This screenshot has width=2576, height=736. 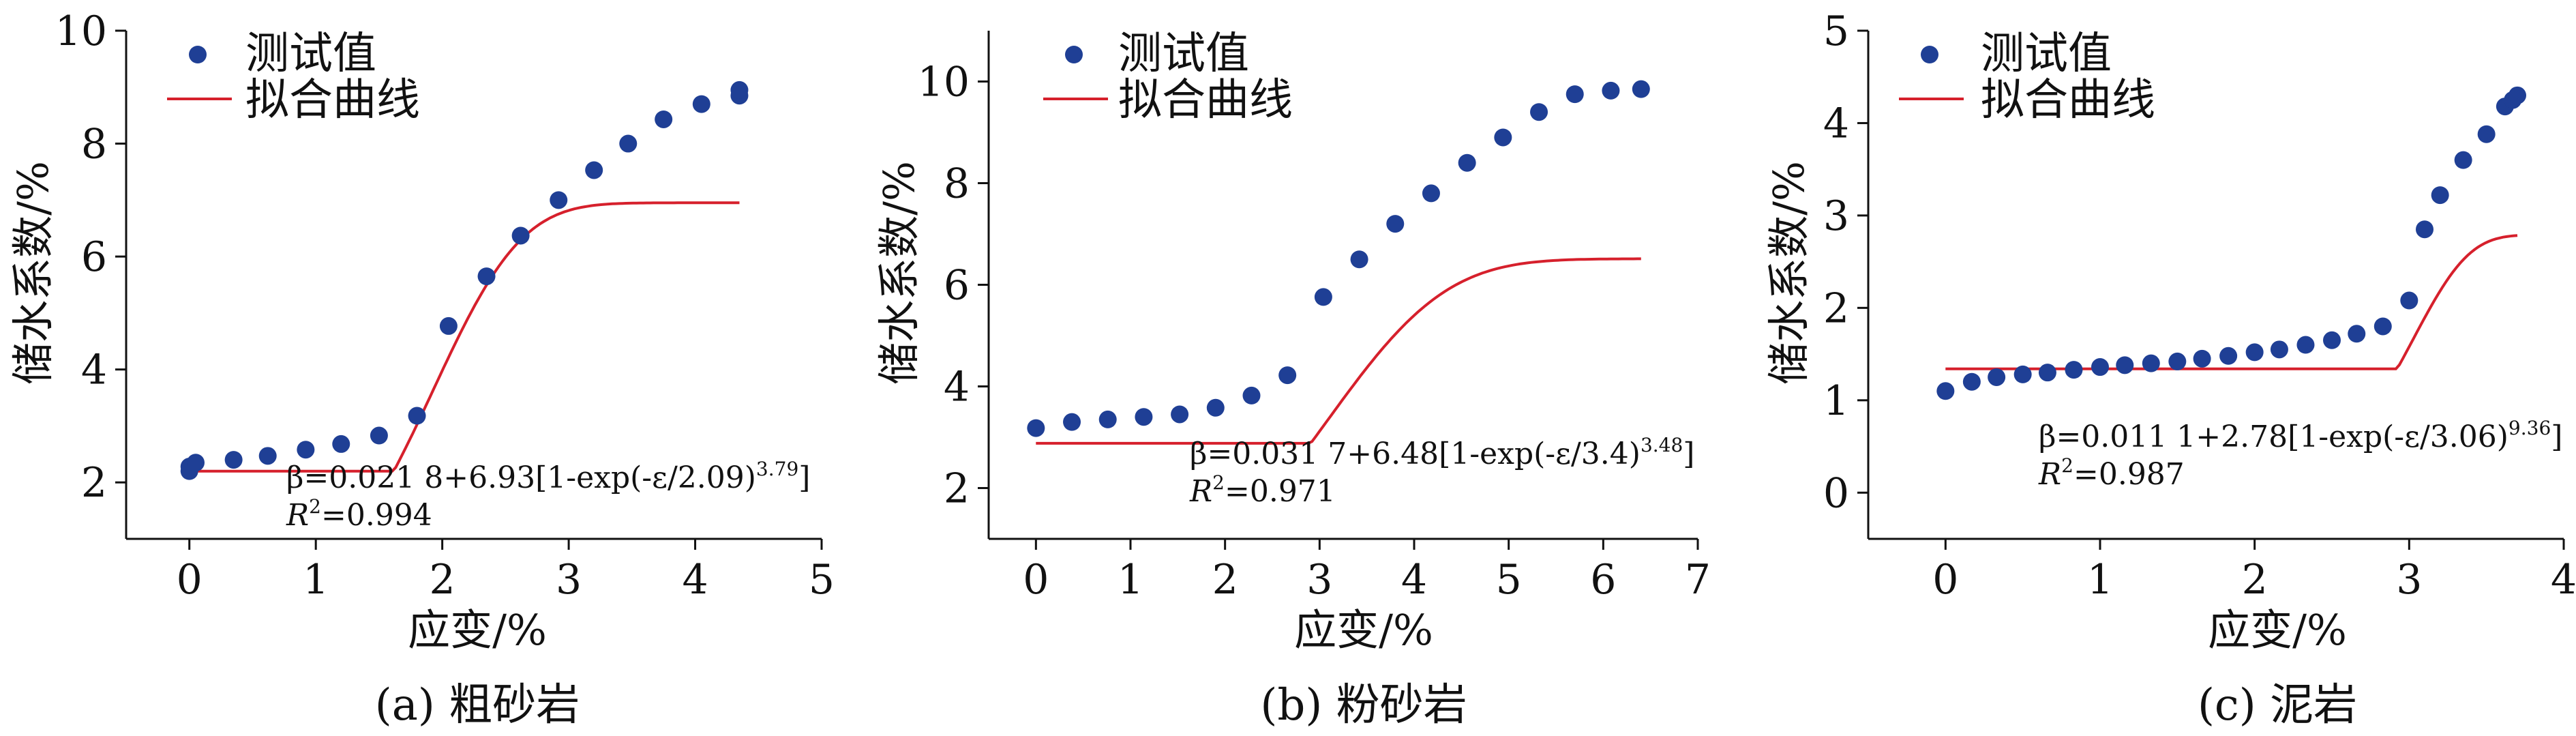 I want to click on panel-c-equation: β=0.011 1+2.78[1-exp(-ε/3.06)9.36], so click(x=2300, y=435).